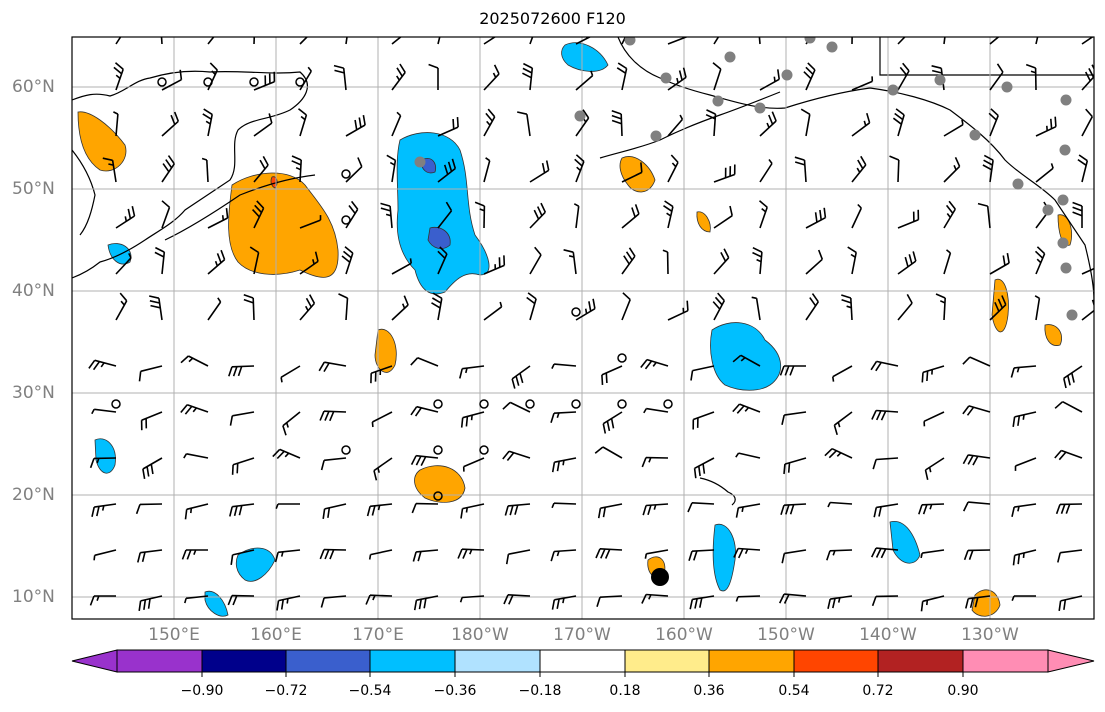  Describe the element at coordinates (709, 691) in the screenshot. I see `colorbar-tick-label: 0.36` at that location.